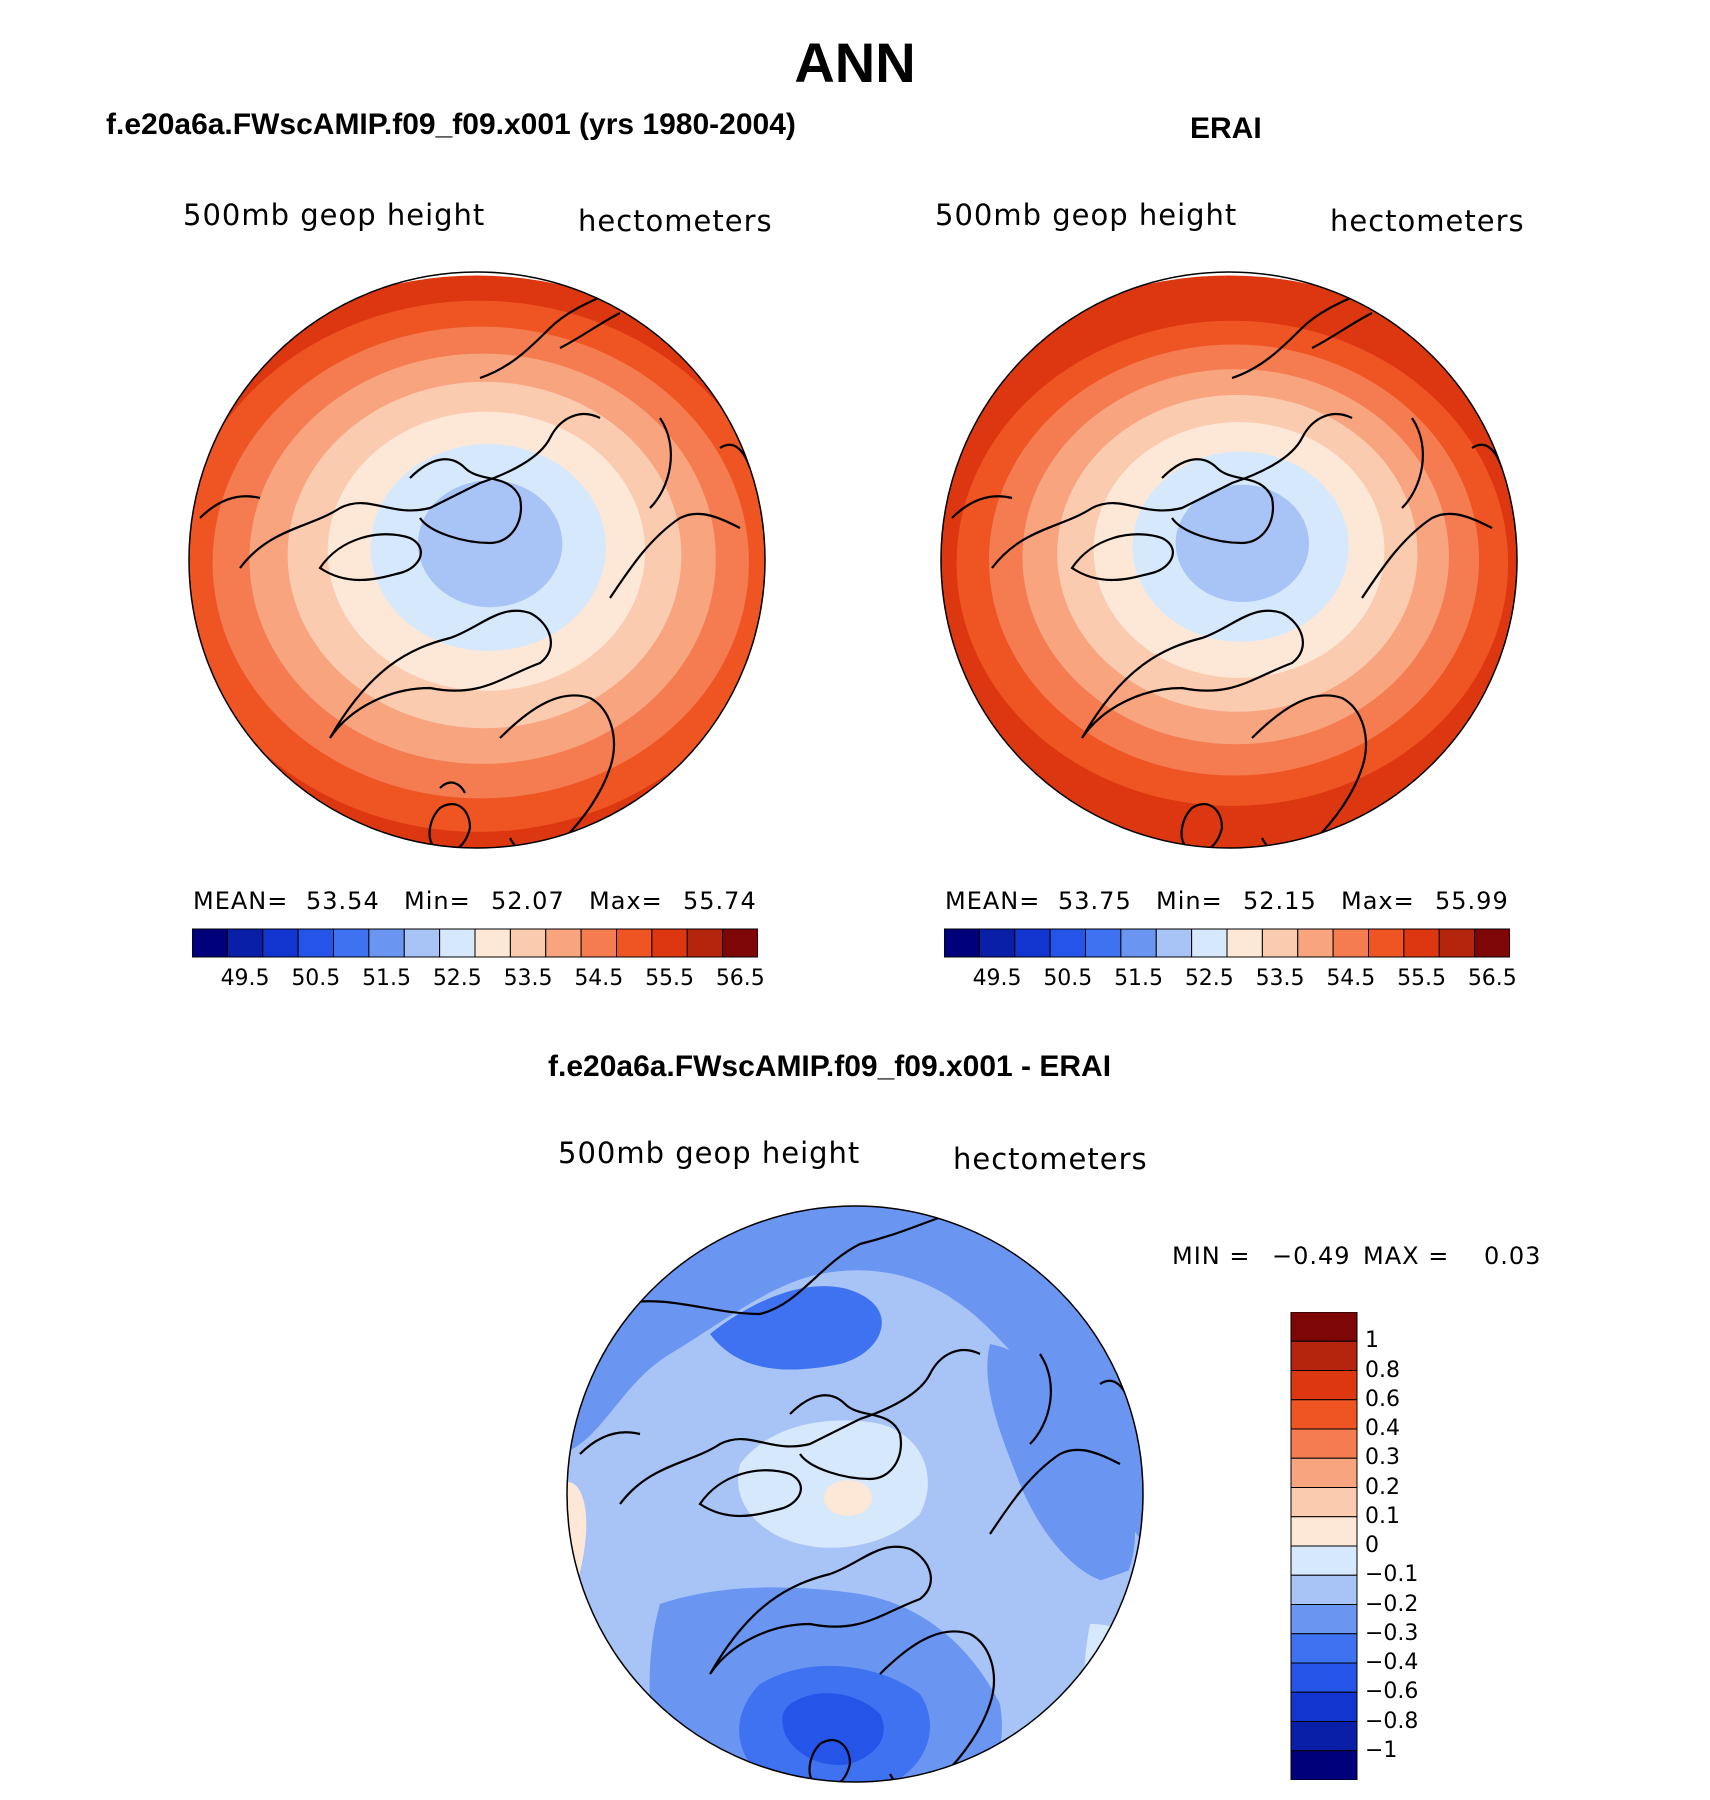 The width and height of the screenshot is (1710, 1800). Describe the element at coordinates (334, 215) in the screenshot. I see `panel1-field-label: 500mb geop height` at that location.